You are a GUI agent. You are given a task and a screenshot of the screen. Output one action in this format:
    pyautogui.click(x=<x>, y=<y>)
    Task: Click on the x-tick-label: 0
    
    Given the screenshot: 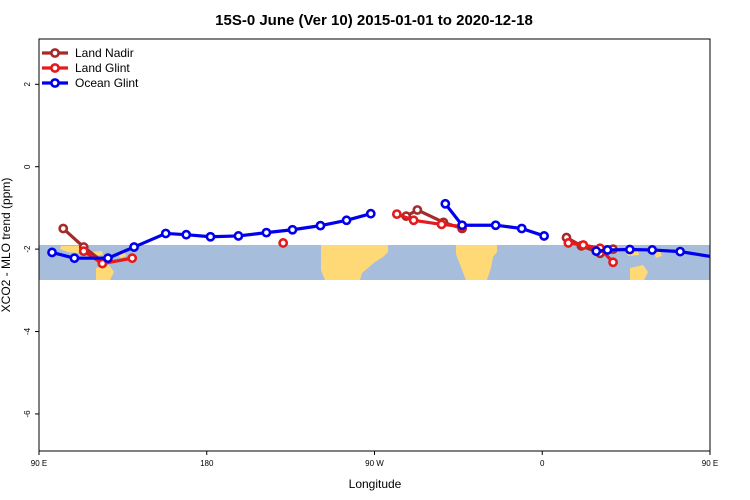 What is the action you would take?
    pyautogui.click(x=542, y=463)
    